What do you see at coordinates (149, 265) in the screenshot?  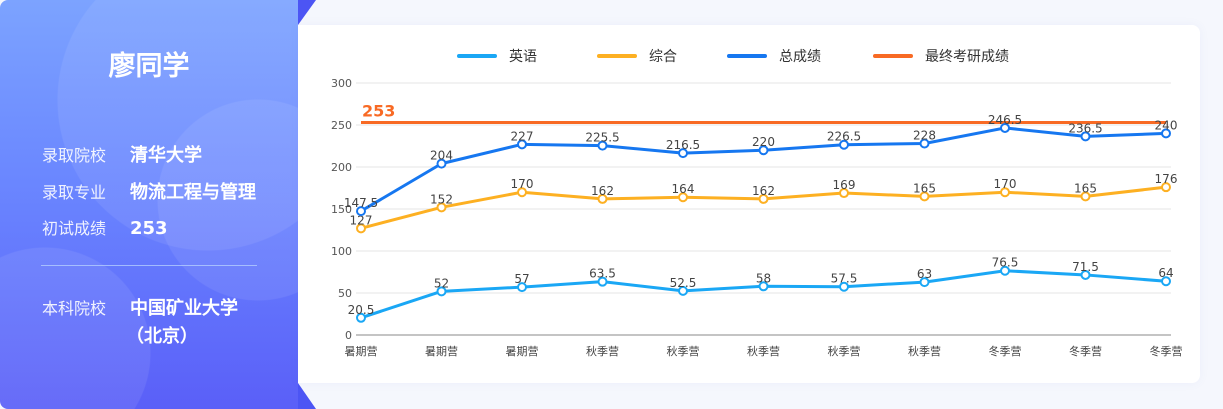 I see `divider` at bounding box center [149, 265].